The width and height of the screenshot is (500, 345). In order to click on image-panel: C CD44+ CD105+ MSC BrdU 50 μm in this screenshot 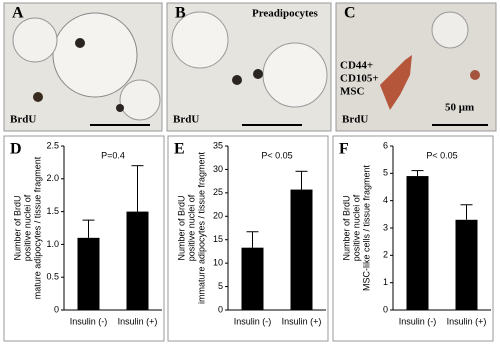, I will do `click(416, 67)`.